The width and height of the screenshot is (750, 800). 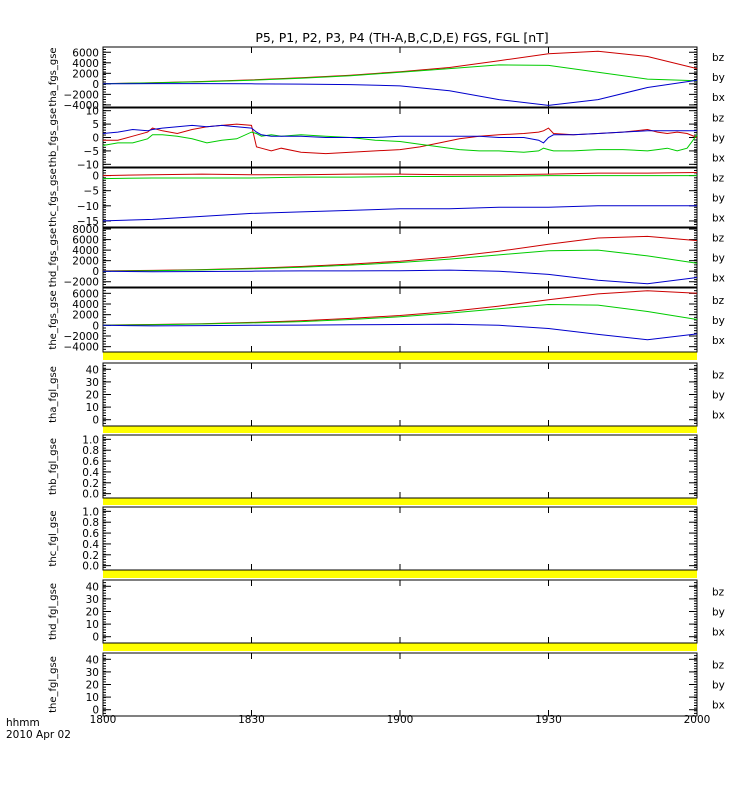 What do you see at coordinates (91, 192) in the screenshot?
I see `y-tick-label: −5` at bounding box center [91, 192].